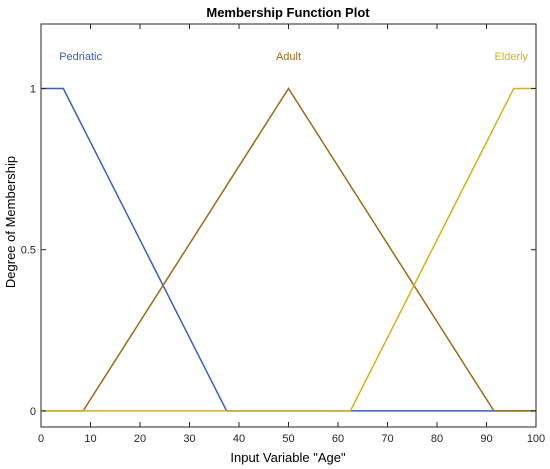 Image resolution: width=550 pixels, height=469 pixels. I want to click on x-tick-label: 50, so click(288, 439).